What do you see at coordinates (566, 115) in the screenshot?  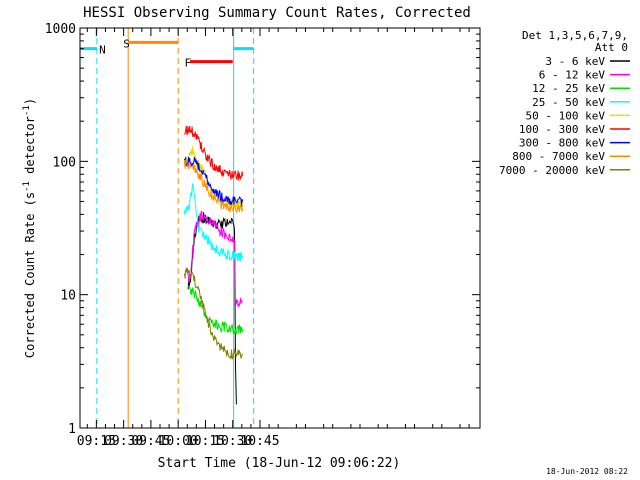 I see `legend-label: 50 - 100 keV` at bounding box center [566, 115].